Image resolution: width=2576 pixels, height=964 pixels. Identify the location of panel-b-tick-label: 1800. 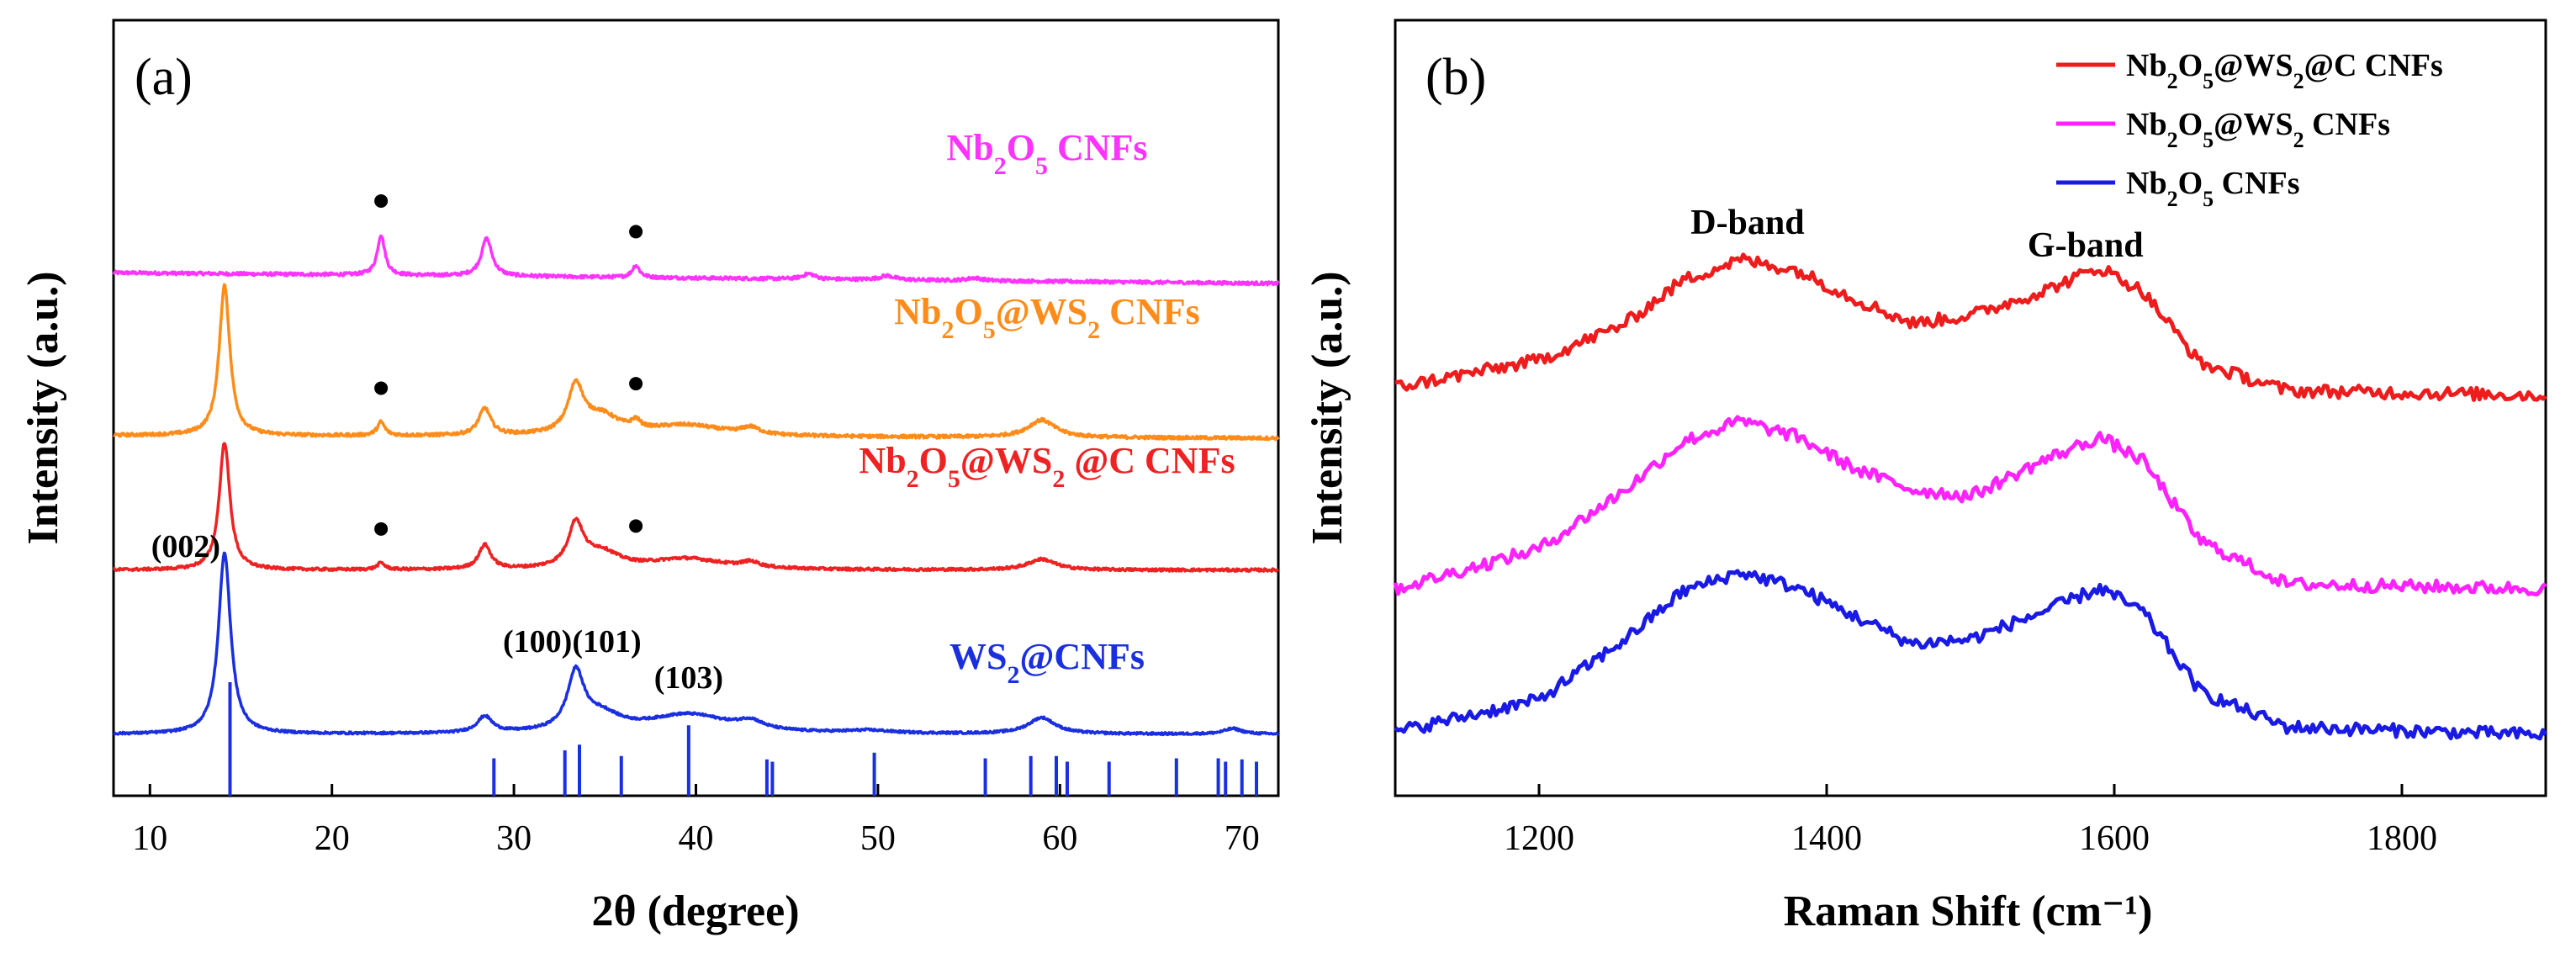
(2402, 838).